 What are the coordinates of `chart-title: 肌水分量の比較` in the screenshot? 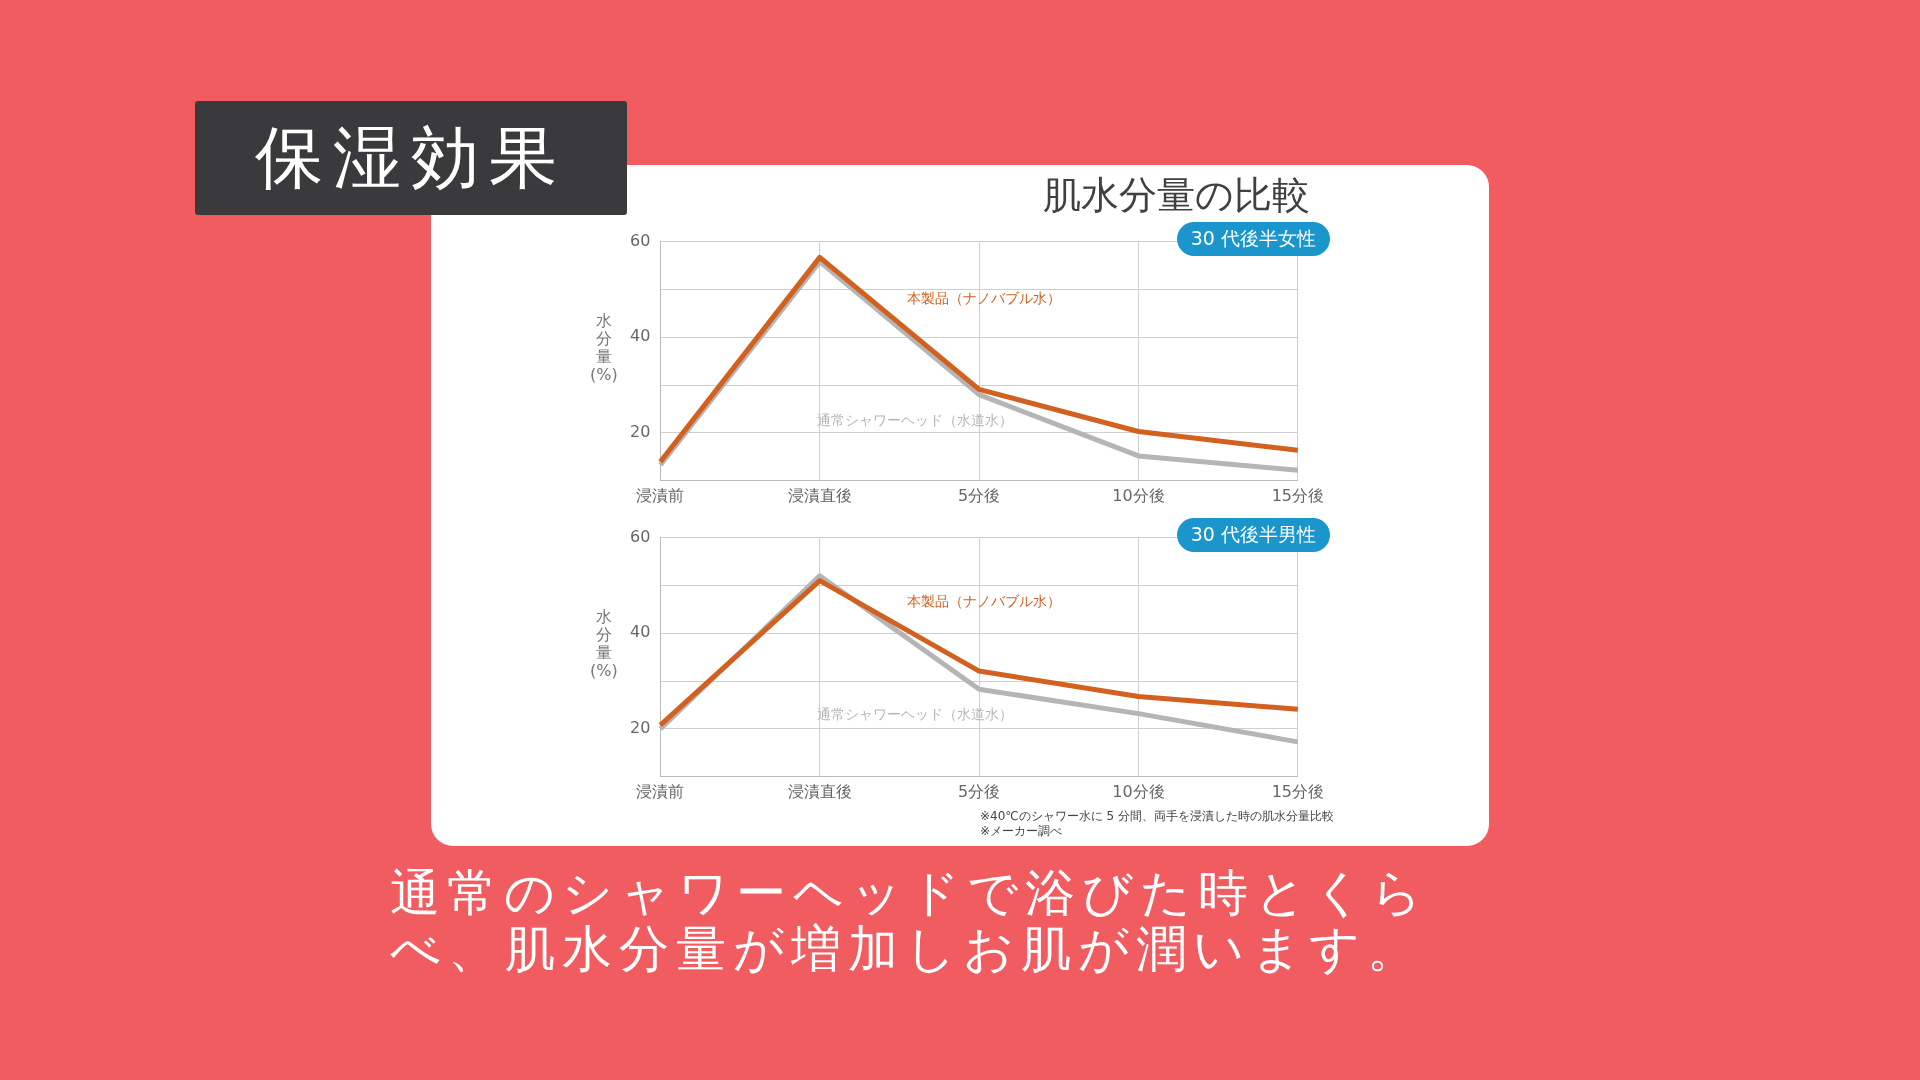 It's located at (1176, 195).